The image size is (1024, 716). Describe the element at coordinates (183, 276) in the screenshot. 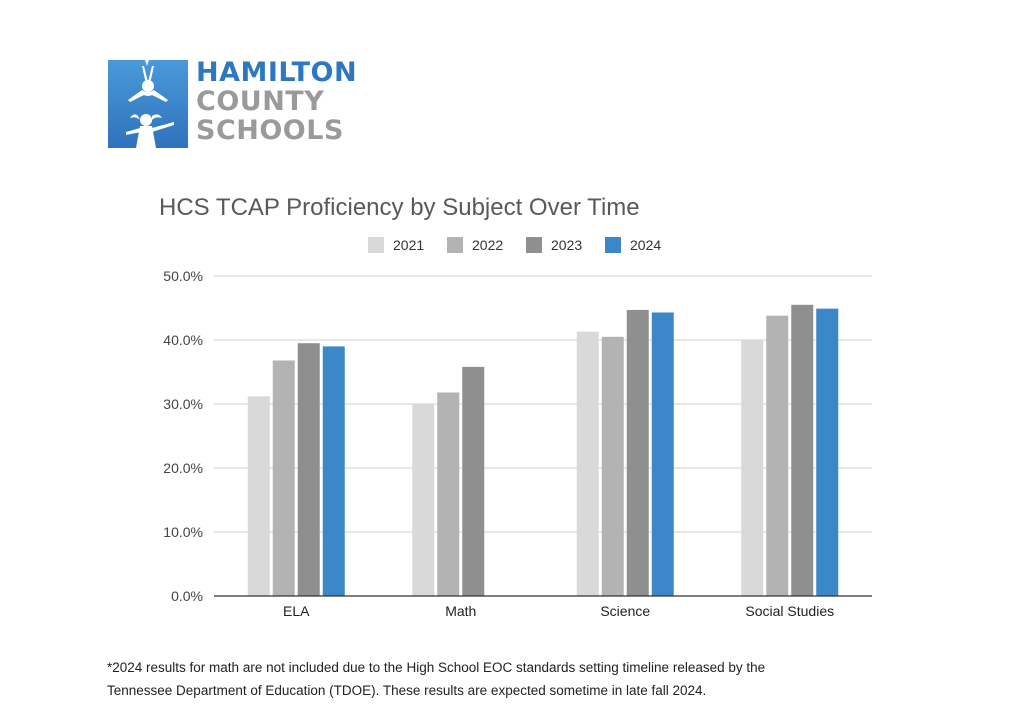

I see `y-tick-label: 50.0%` at that location.